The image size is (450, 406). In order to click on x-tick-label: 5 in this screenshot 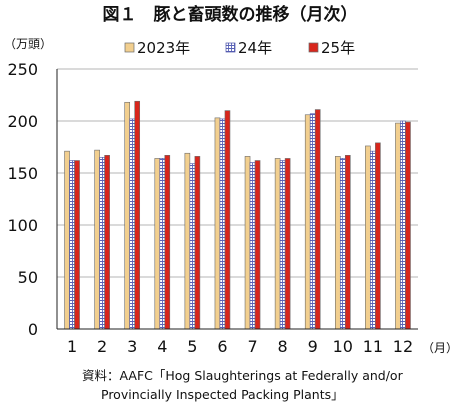, I will do `click(192, 346)`.